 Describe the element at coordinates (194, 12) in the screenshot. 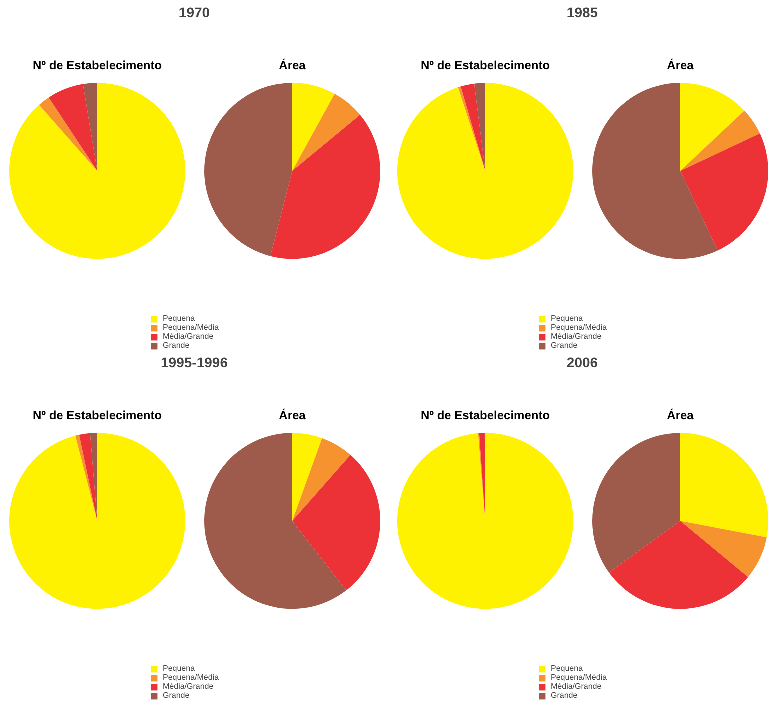

I see `chart-title: 1970` at that location.